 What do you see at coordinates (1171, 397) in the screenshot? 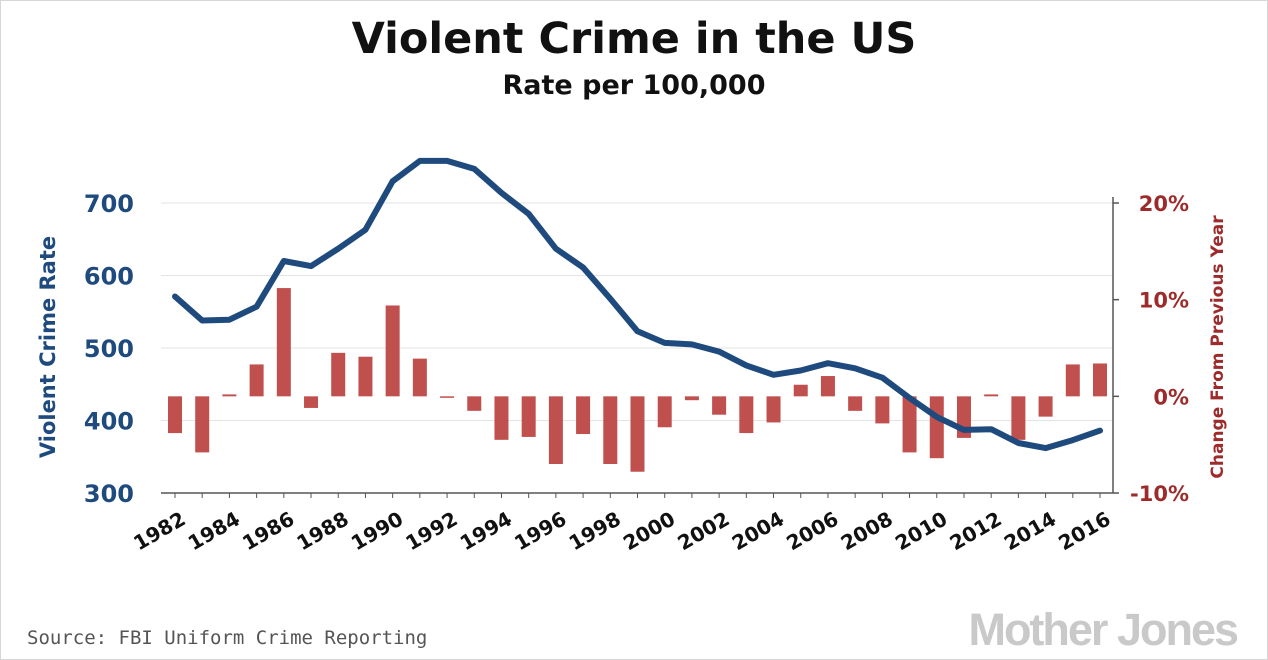
I see `right-axis-tick-label: 0%` at bounding box center [1171, 397].